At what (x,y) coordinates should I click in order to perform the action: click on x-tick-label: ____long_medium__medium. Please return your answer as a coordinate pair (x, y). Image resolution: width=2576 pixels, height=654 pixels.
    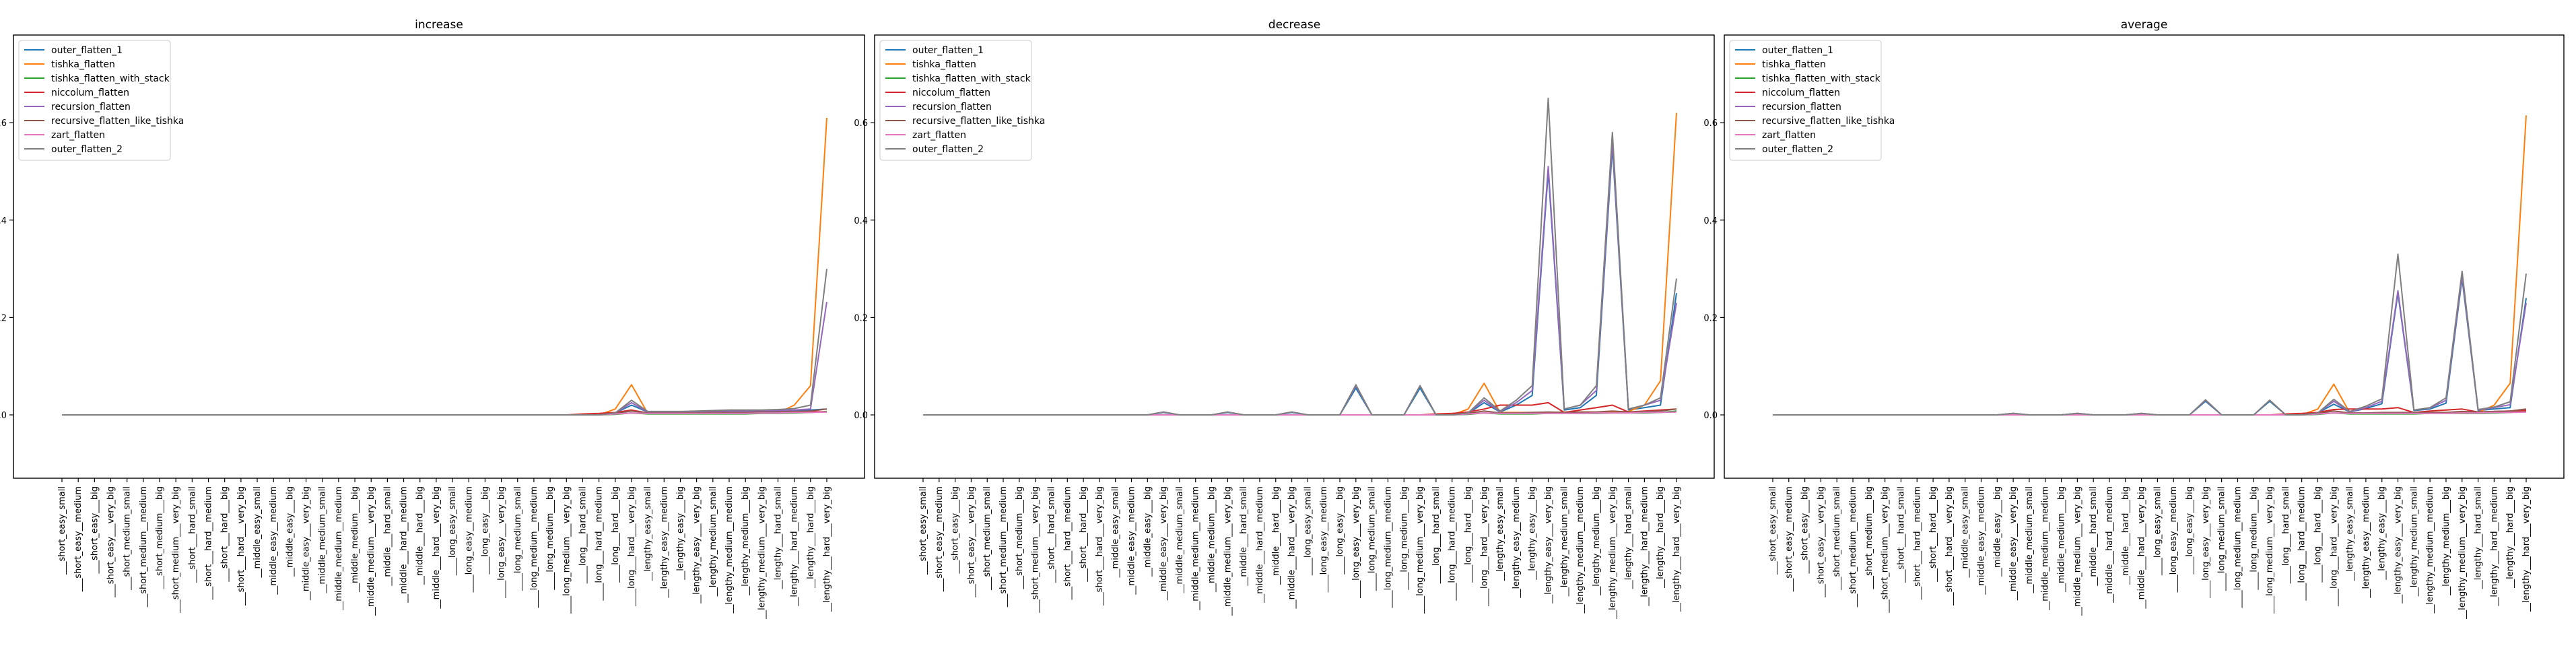
    Looking at the image, I should click on (1388, 547).